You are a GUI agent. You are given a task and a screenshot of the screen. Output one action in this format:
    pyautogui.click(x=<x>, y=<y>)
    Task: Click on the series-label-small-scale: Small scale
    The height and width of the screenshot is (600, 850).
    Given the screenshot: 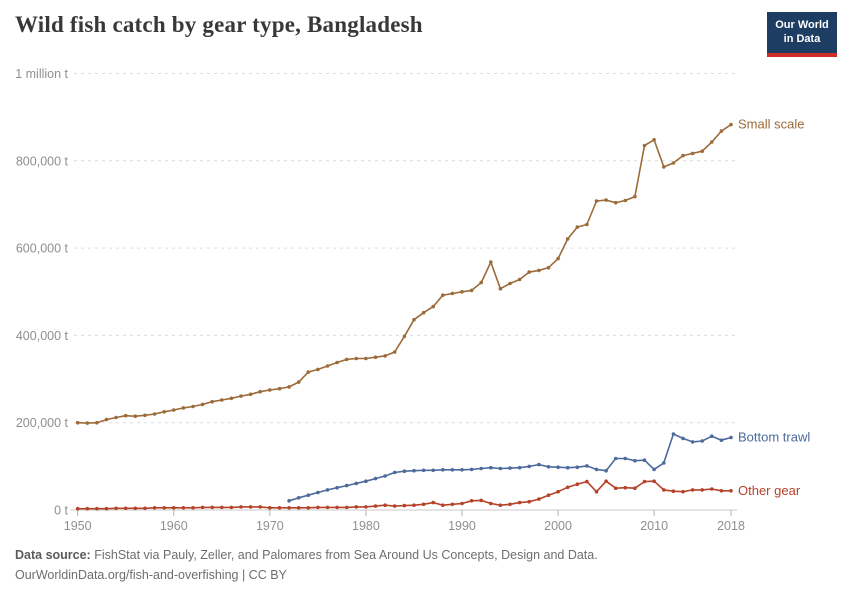 What is the action you would take?
    pyautogui.click(x=771, y=124)
    